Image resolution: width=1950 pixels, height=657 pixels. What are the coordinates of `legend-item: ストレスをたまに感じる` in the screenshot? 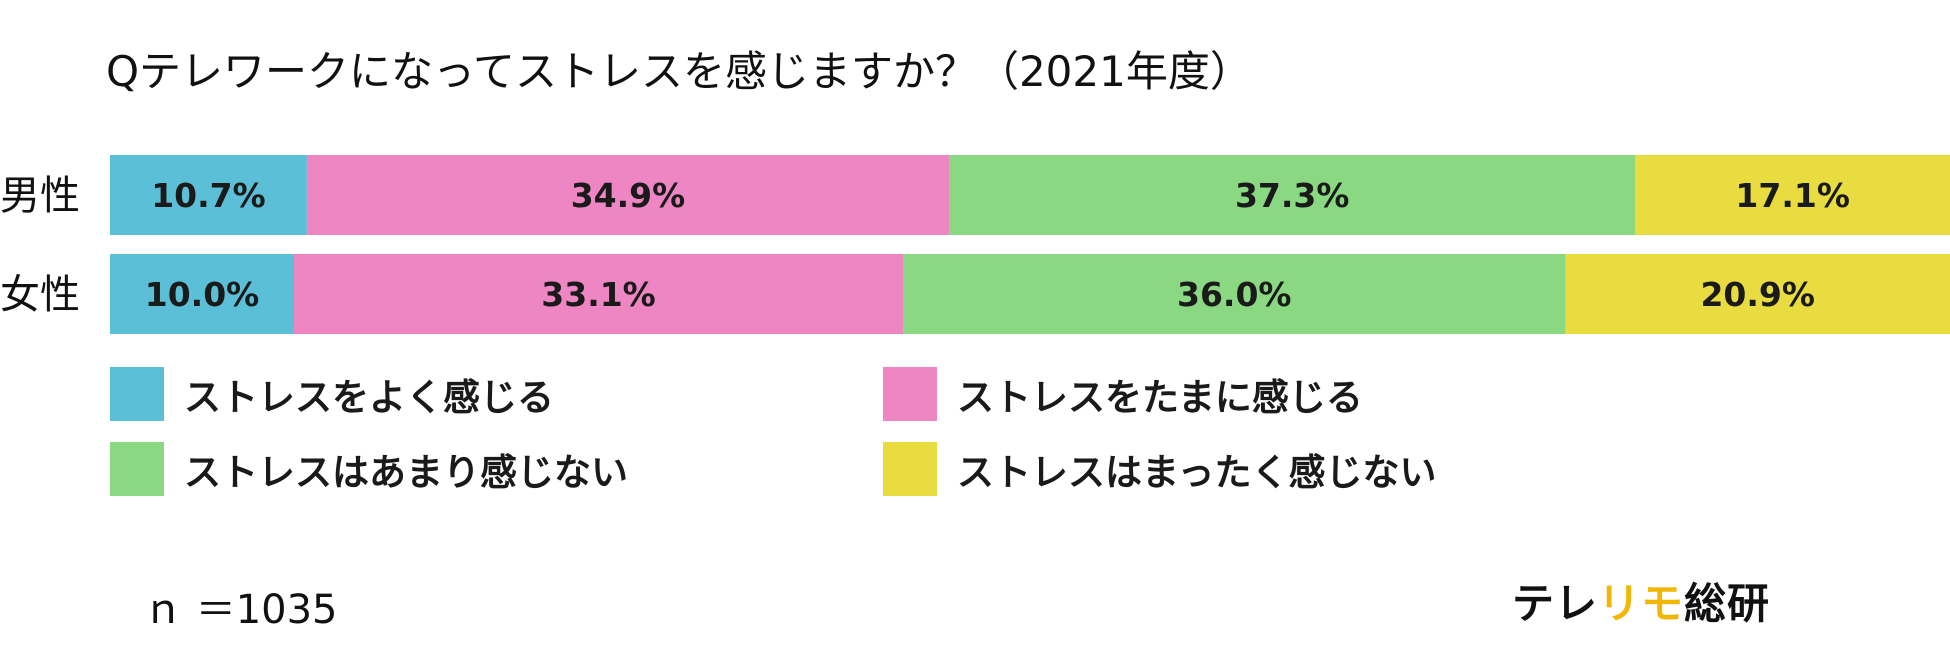 It's located at (1123, 394).